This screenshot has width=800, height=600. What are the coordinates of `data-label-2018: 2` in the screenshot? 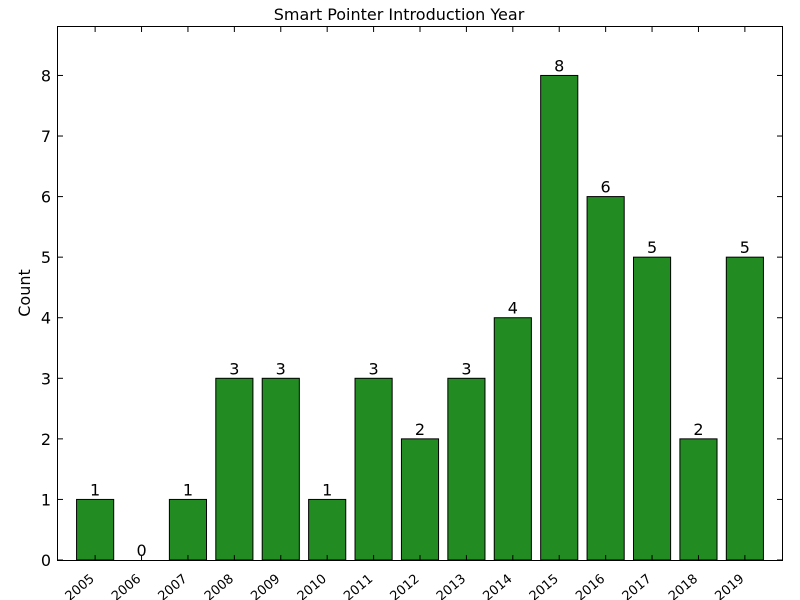 It's located at (698, 429).